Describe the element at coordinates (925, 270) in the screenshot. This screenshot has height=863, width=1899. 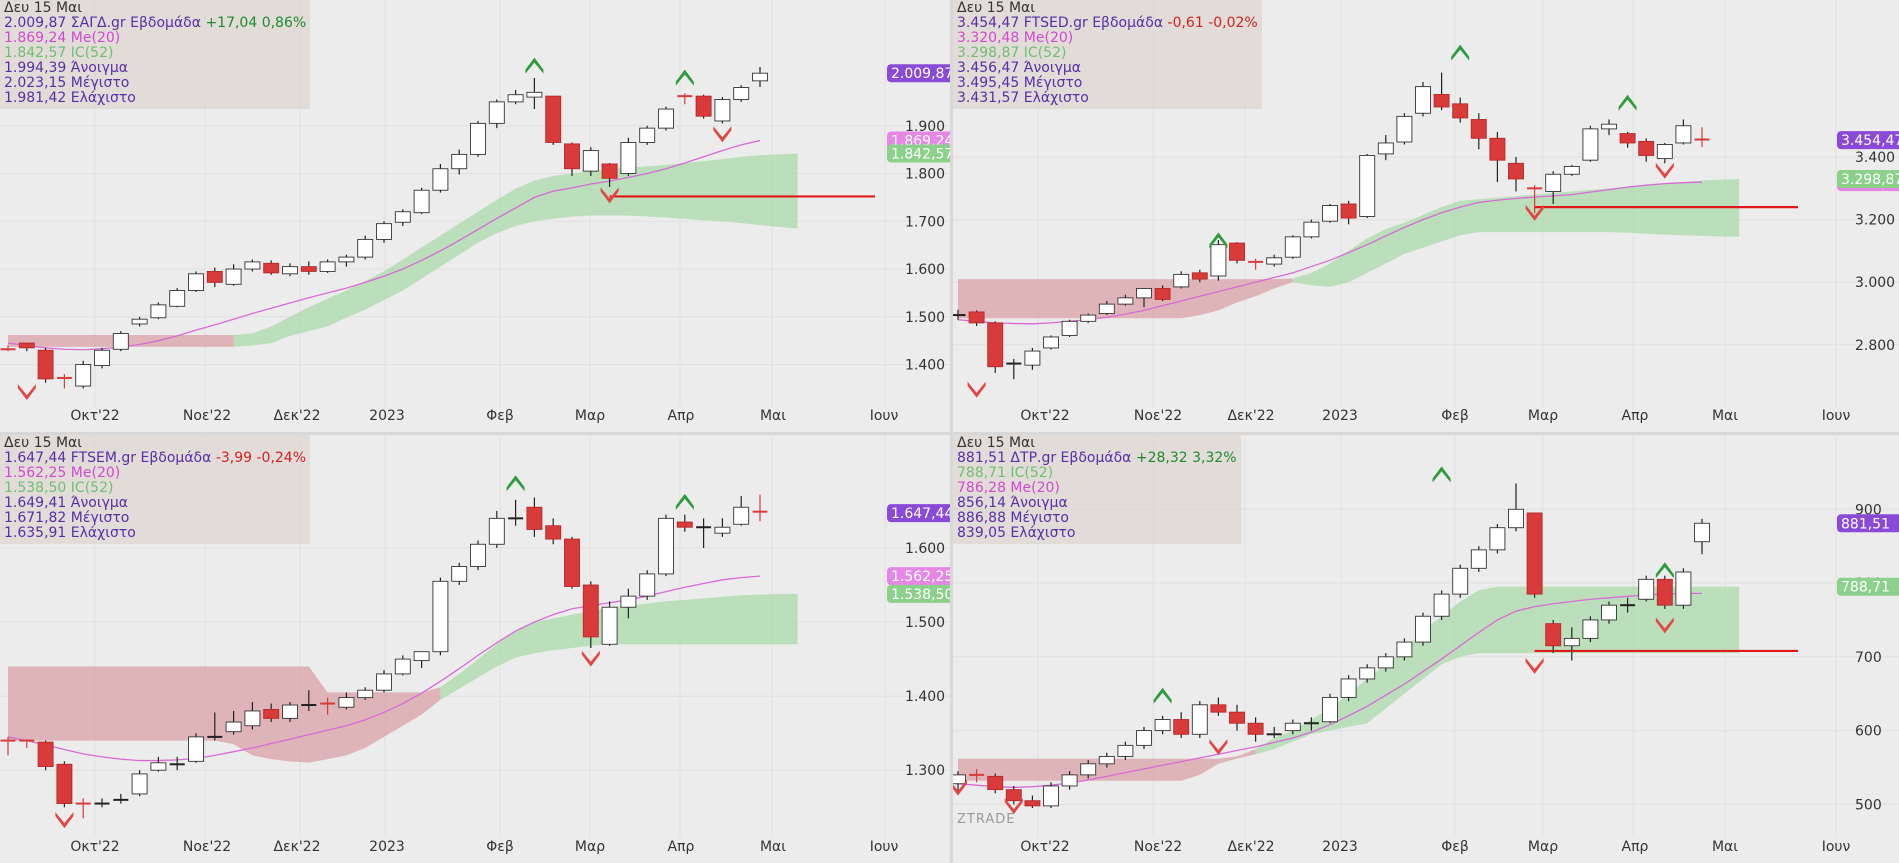
I see `y-tick-label: 1.600` at that location.